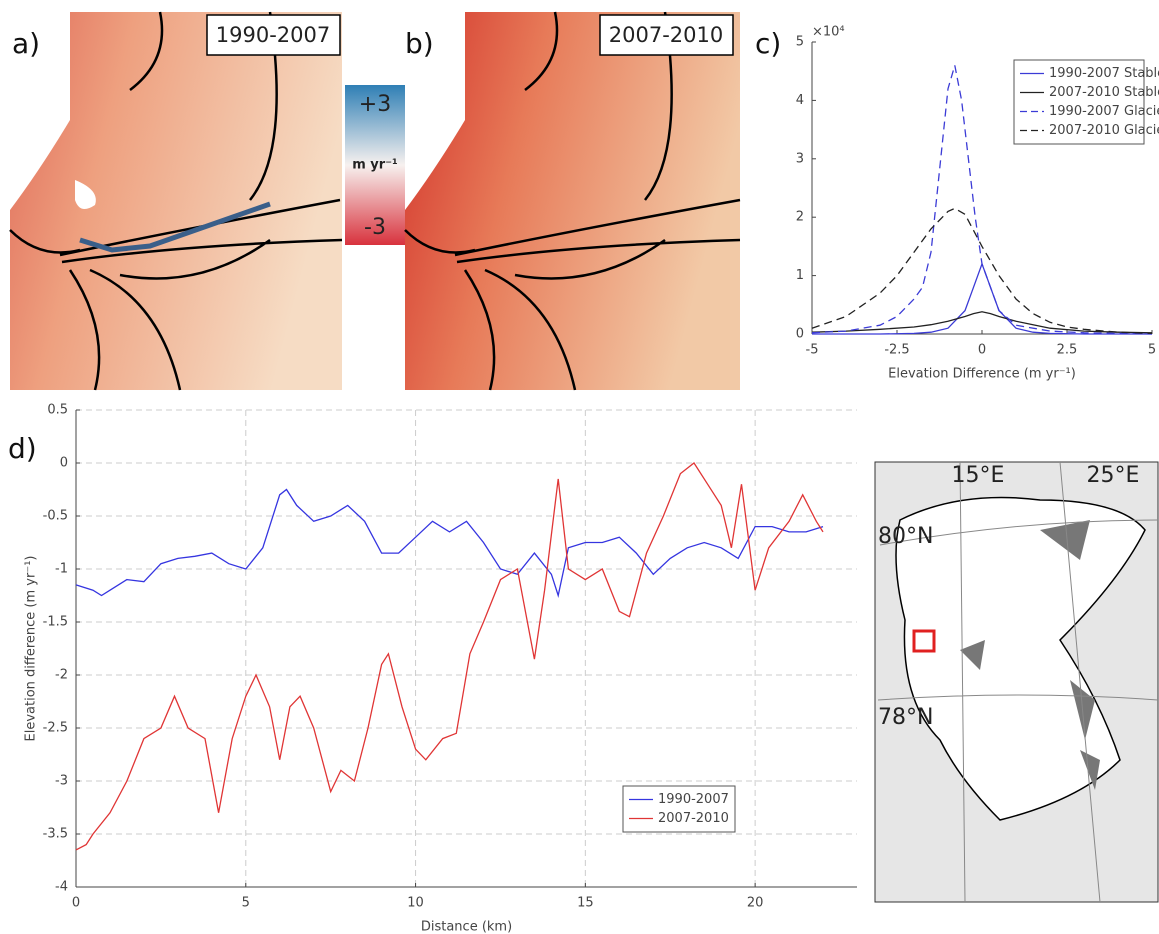 The image size is (1159, 934). What do you see at coordinates (466, 927) in the screenshot?
I see `x-axis-label: Distance (km)` at bounding box center [466, 927].